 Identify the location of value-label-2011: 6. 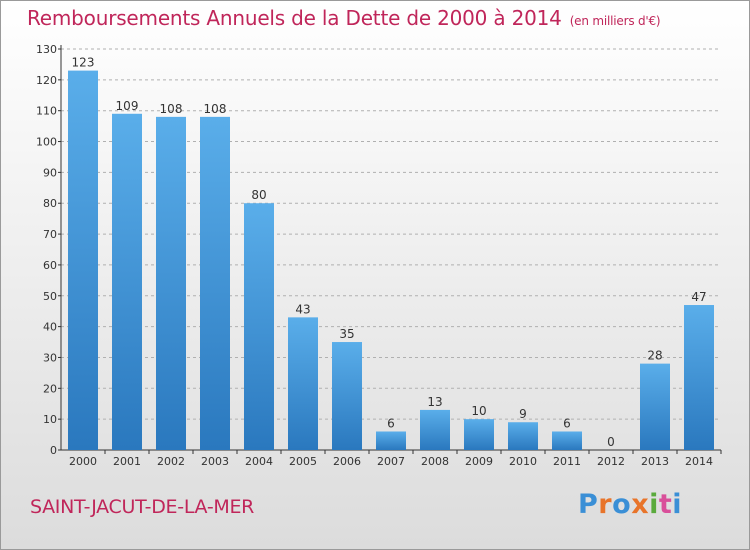
(567, 423).